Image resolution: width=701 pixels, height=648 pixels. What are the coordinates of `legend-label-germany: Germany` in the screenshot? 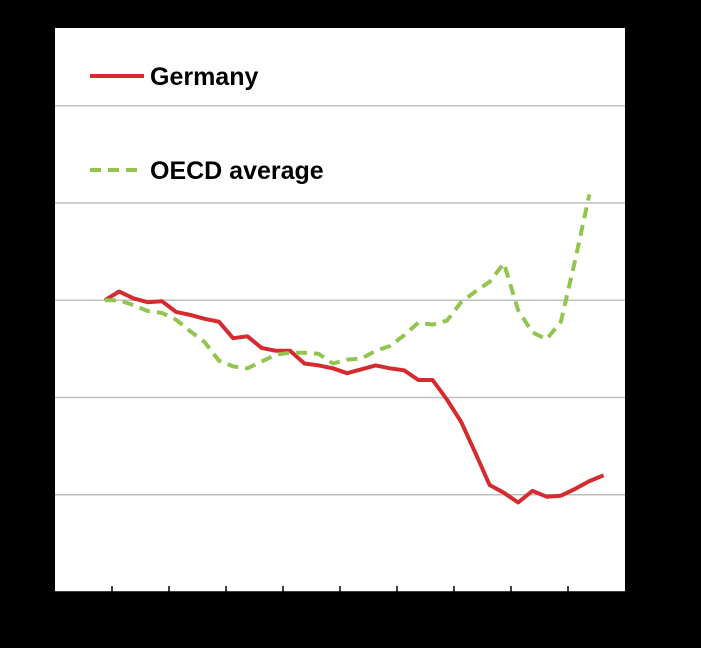 It's located at (204, 77).